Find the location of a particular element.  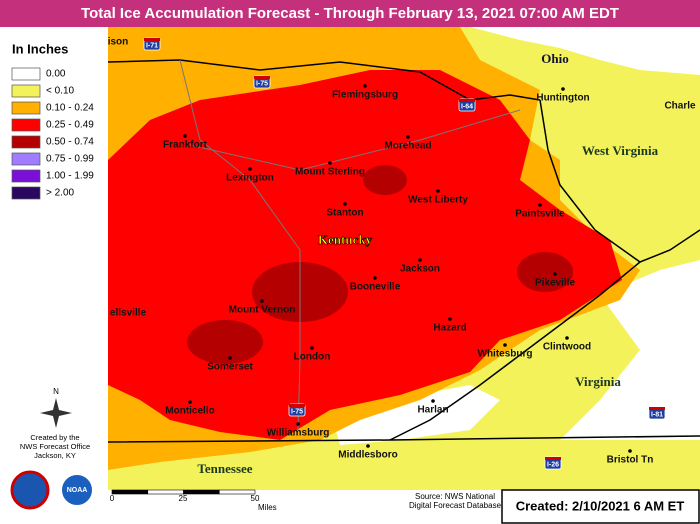

city-label: Monticello is located at coordinates (189, 411).